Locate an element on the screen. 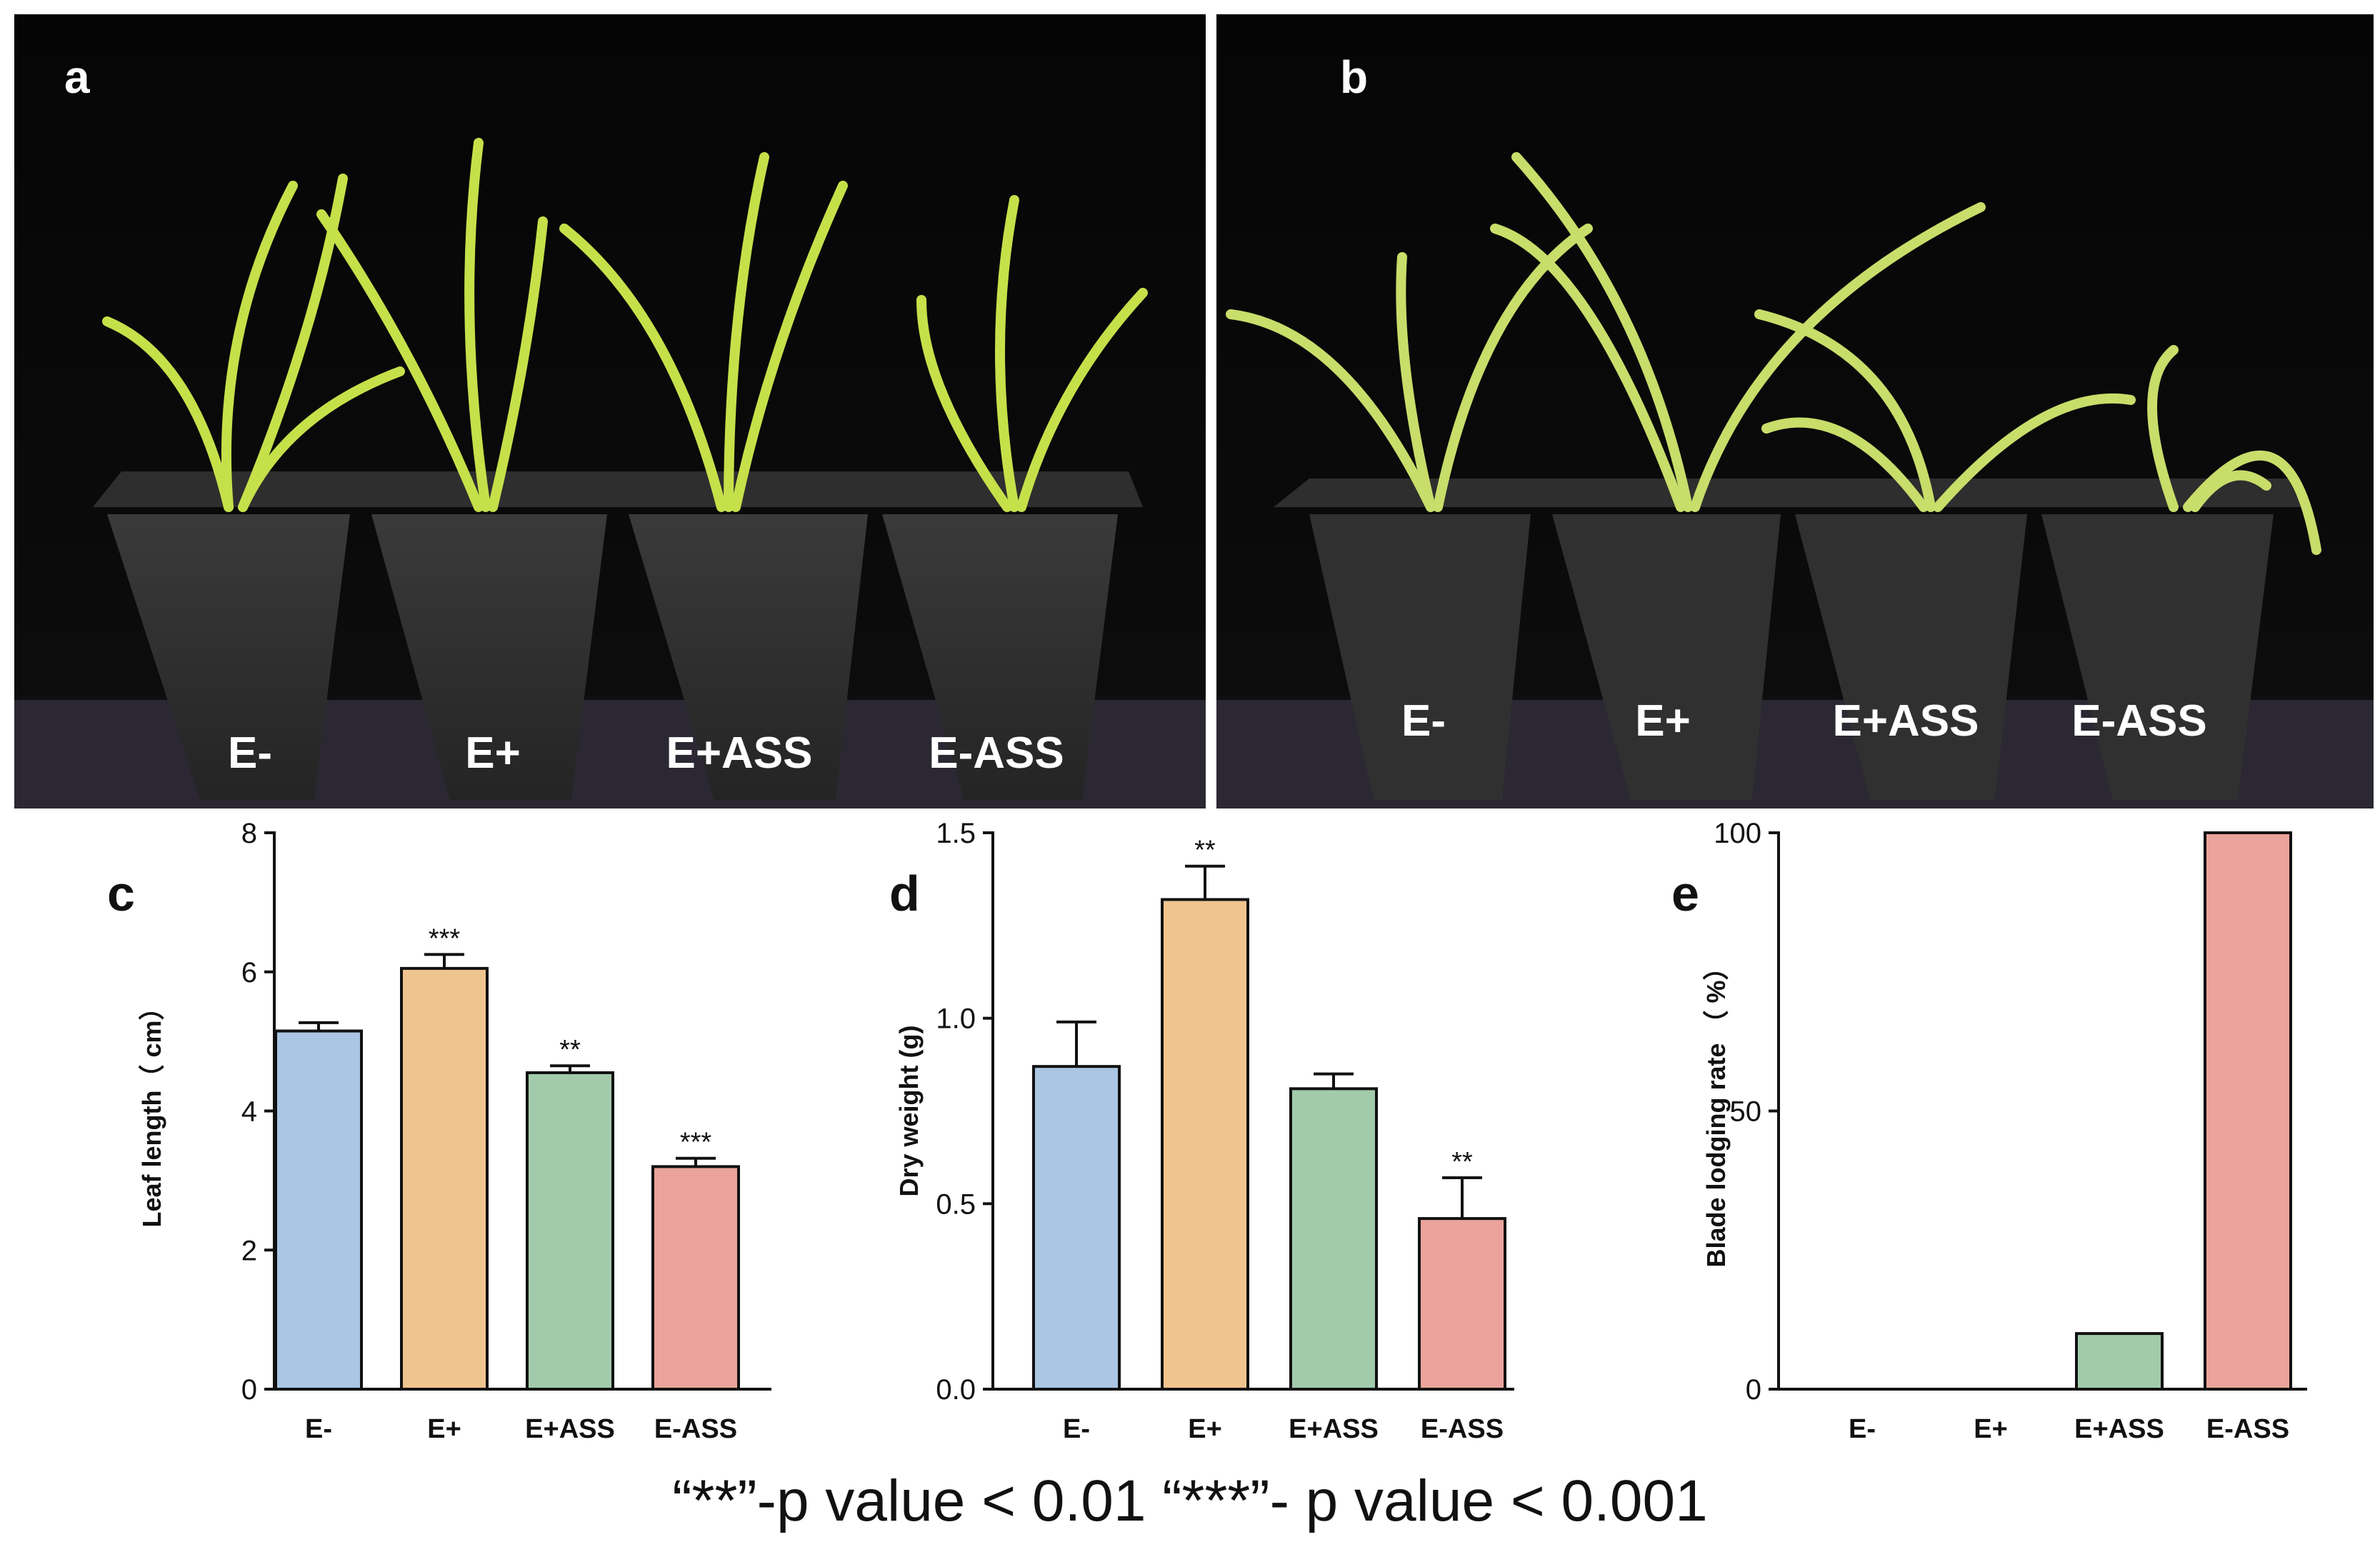 Image resolution: width=2380 pixels, height=1552 pixels. y-tick-label: 4 is located at coordinates (249, 1112).